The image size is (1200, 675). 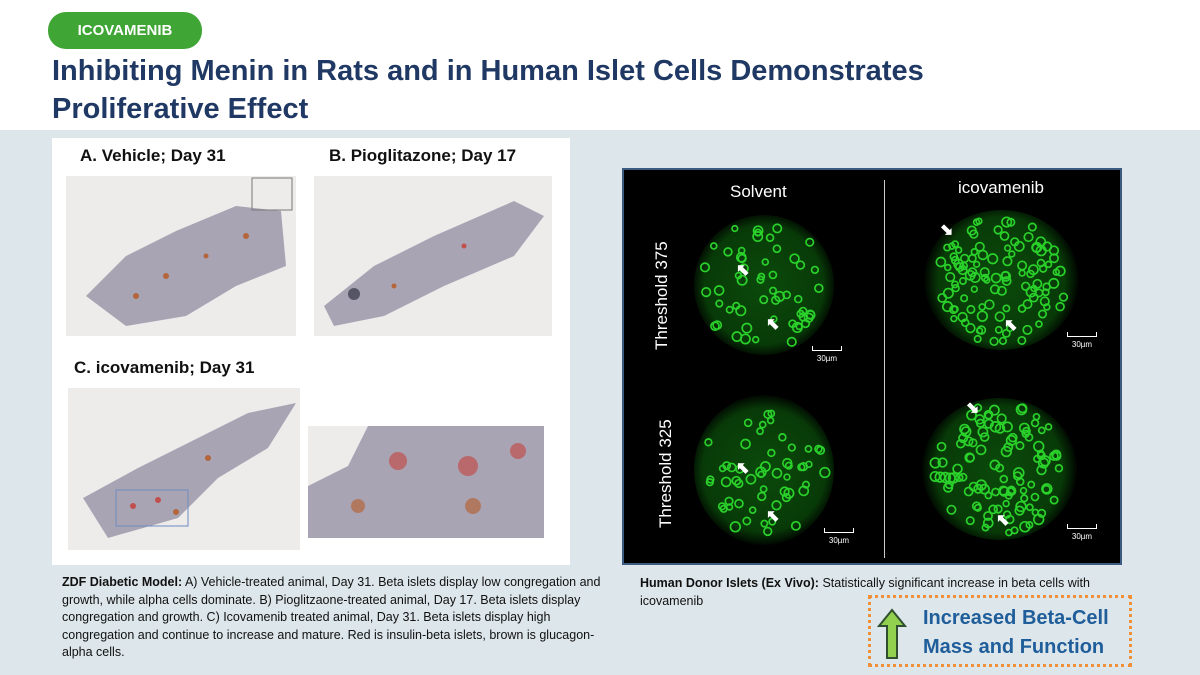 I want to click on arrow-icon: ⬉, so click(x=1011, y=325).